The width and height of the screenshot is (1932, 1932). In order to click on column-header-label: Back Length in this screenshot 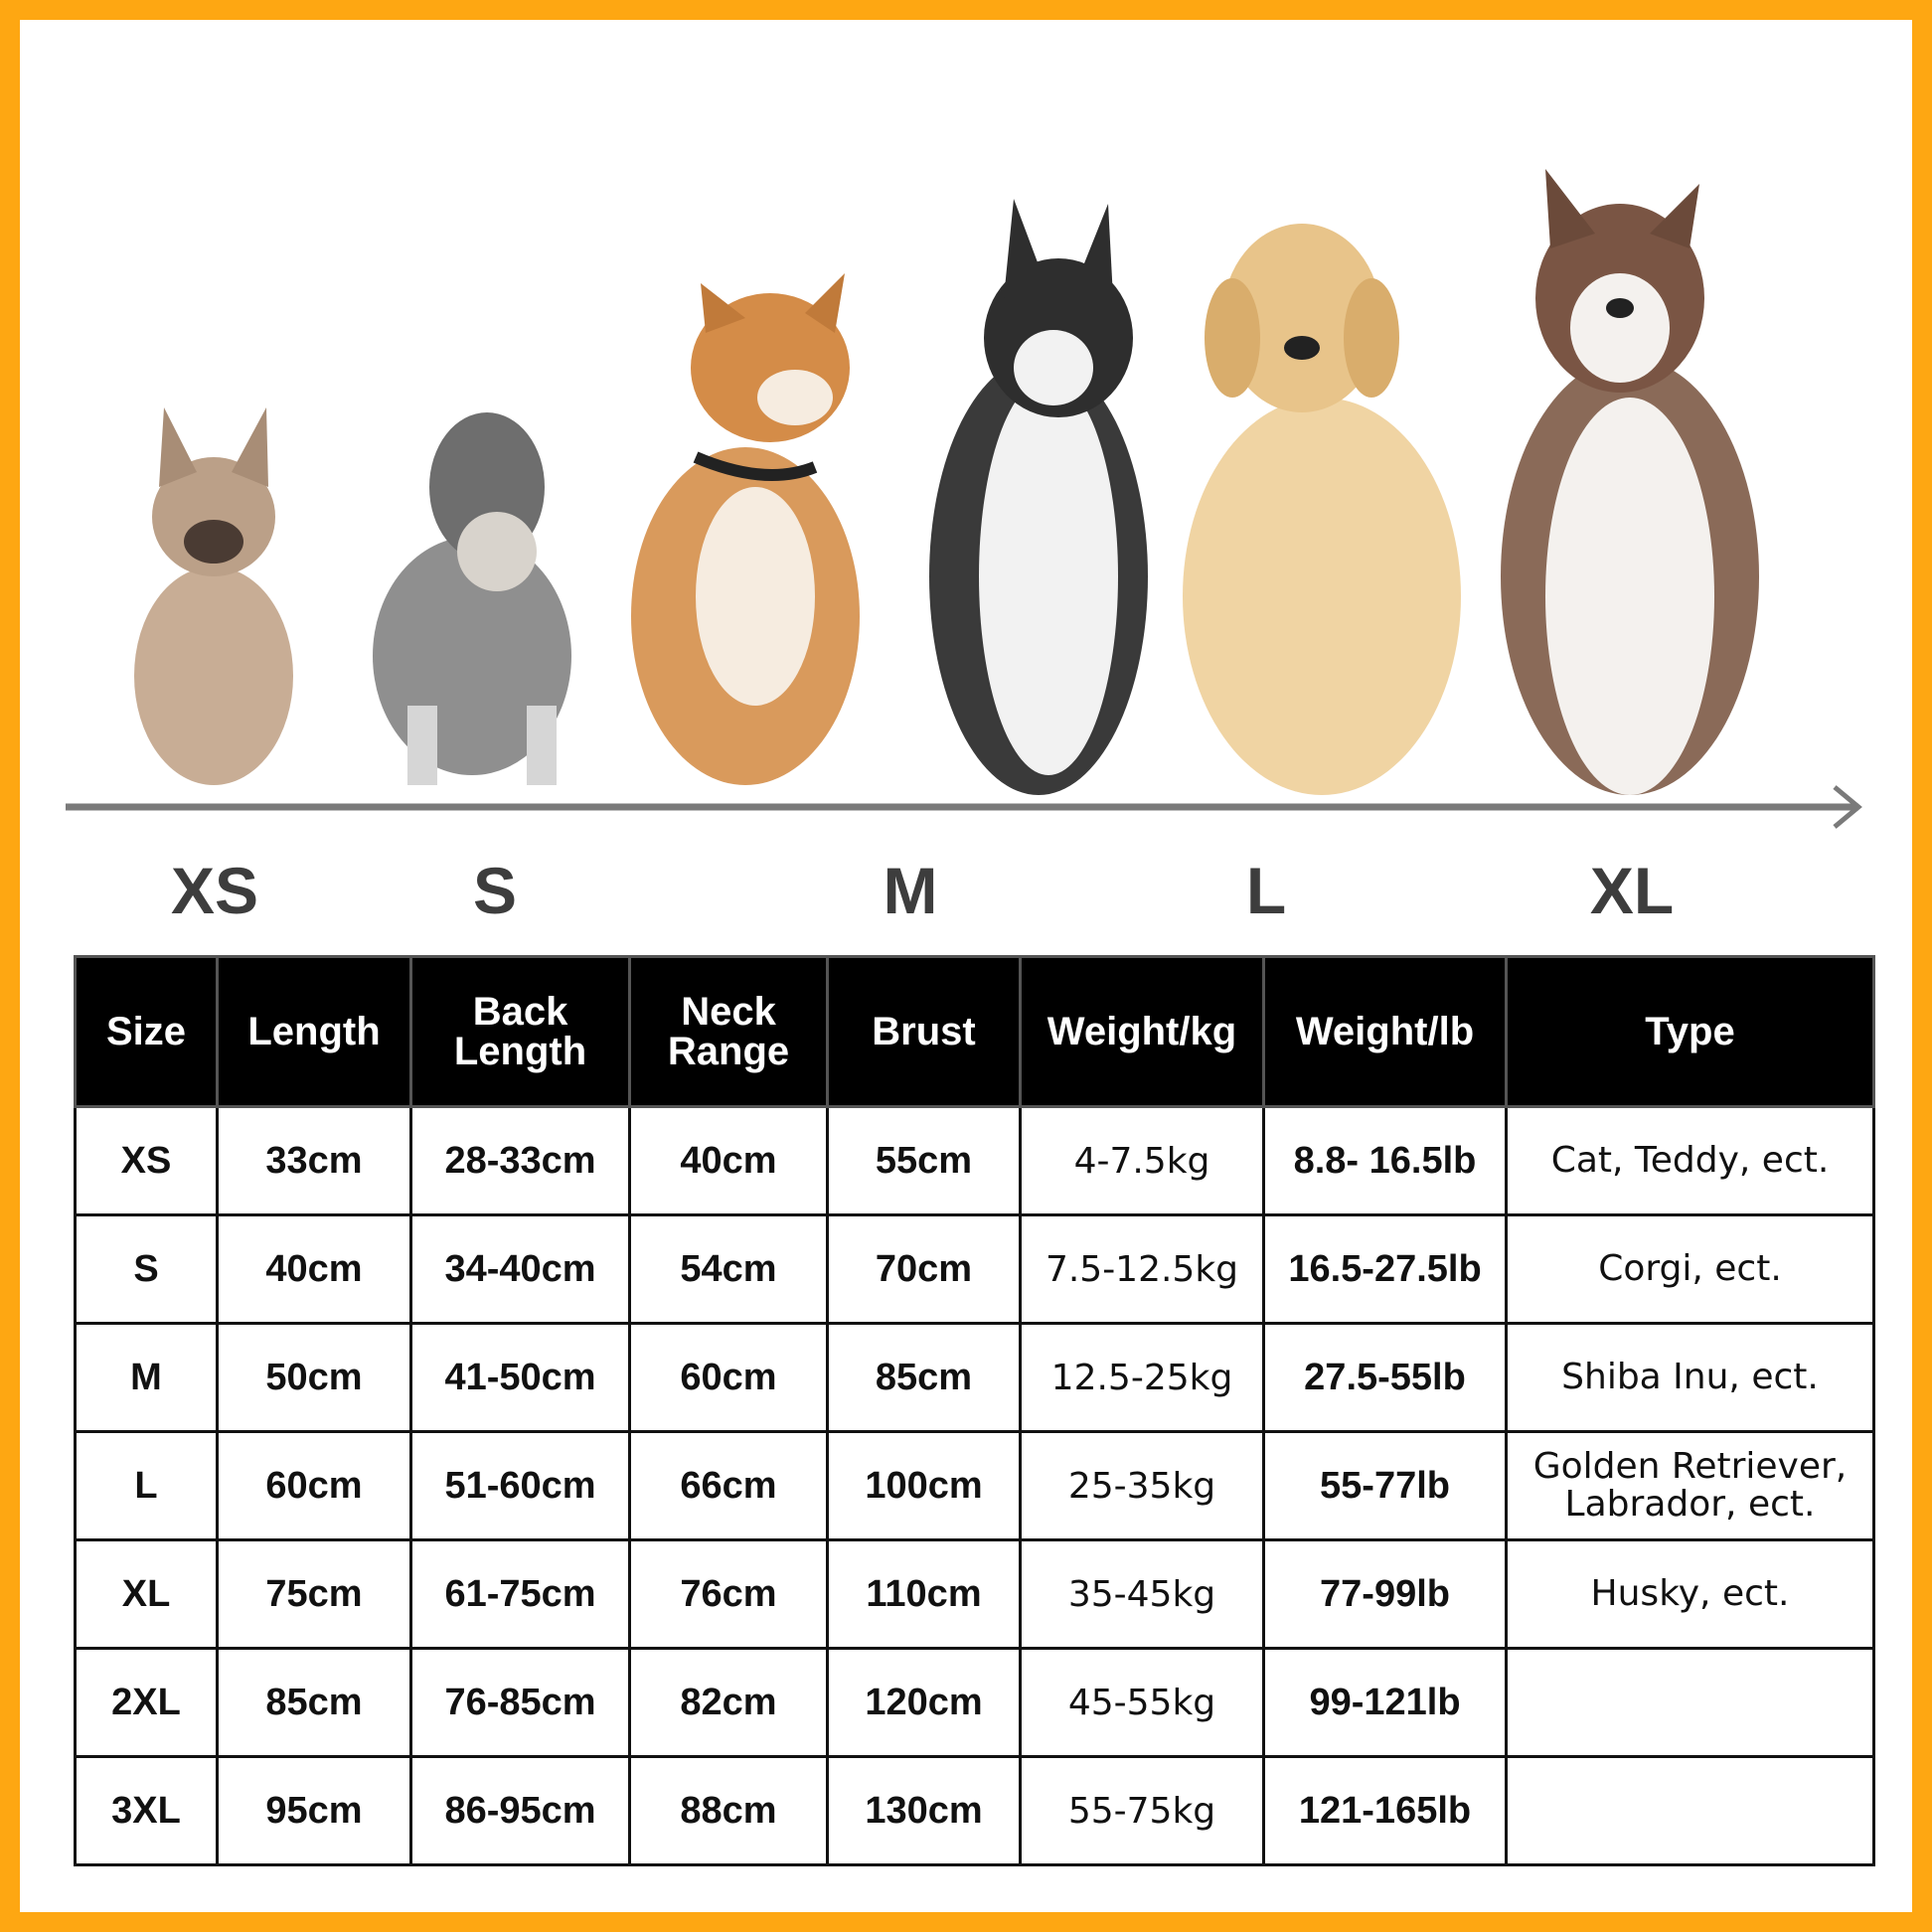, I will do `click(520, 1031)`.